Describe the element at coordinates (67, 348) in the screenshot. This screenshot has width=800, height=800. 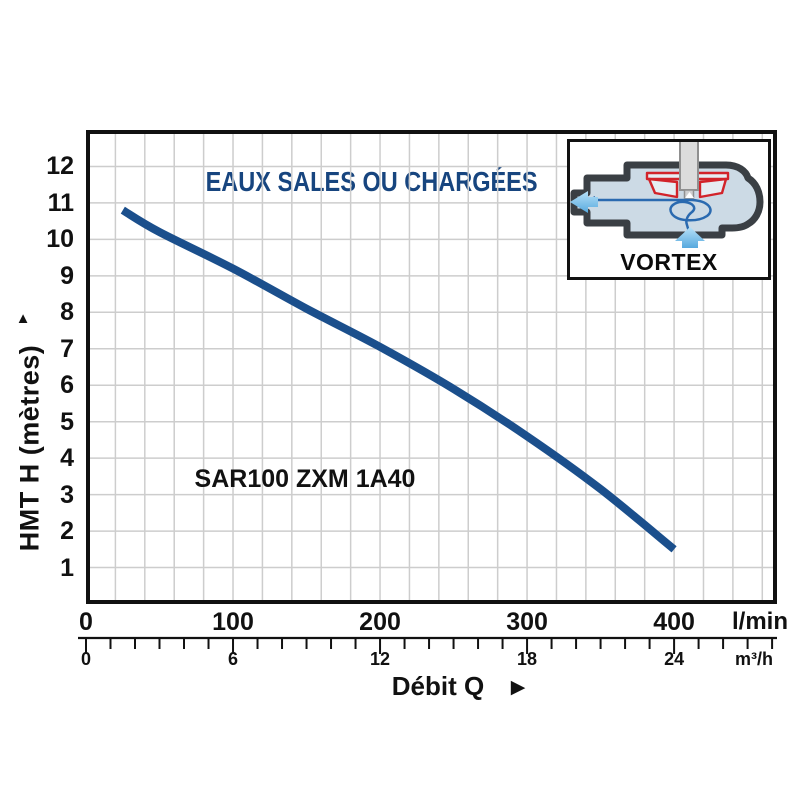
I see `y-tick-label: 7` at that location.